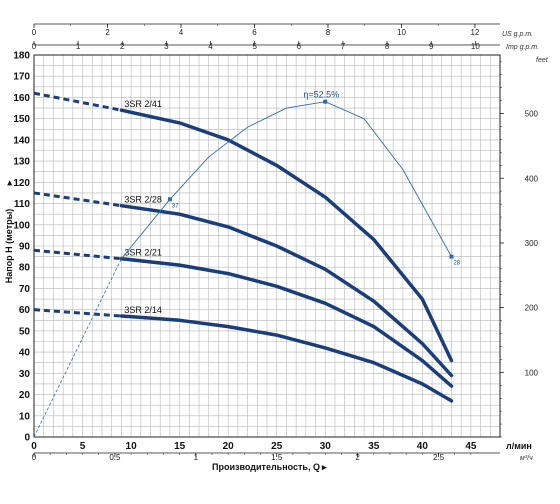 Image resolution: width=560 pixels, height=504 pixels. What do you see at coordinates (522, 47) in the screenshot?
I see `imp-gpm-unit: Imp g.p.m.` at bounding box center [522, 47].